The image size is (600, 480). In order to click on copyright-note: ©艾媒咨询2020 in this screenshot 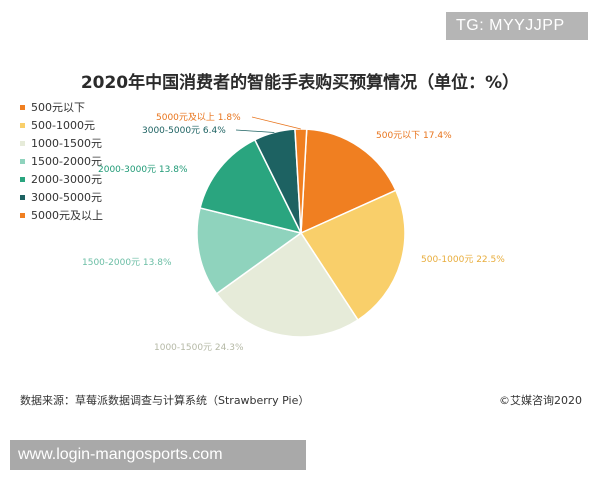, I will do `click(540, 400)`.